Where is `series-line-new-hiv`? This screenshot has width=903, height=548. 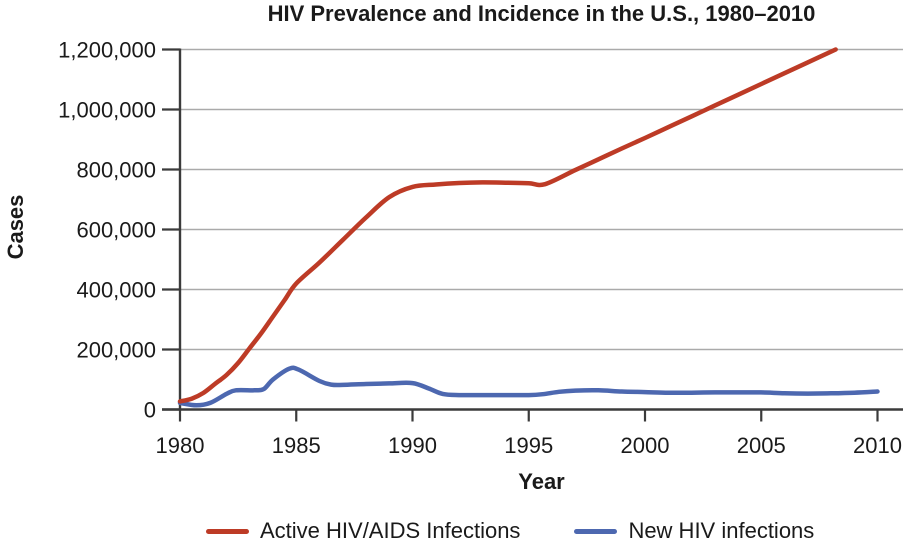 series-line-new-hiv is located at coordinates (528, 386).